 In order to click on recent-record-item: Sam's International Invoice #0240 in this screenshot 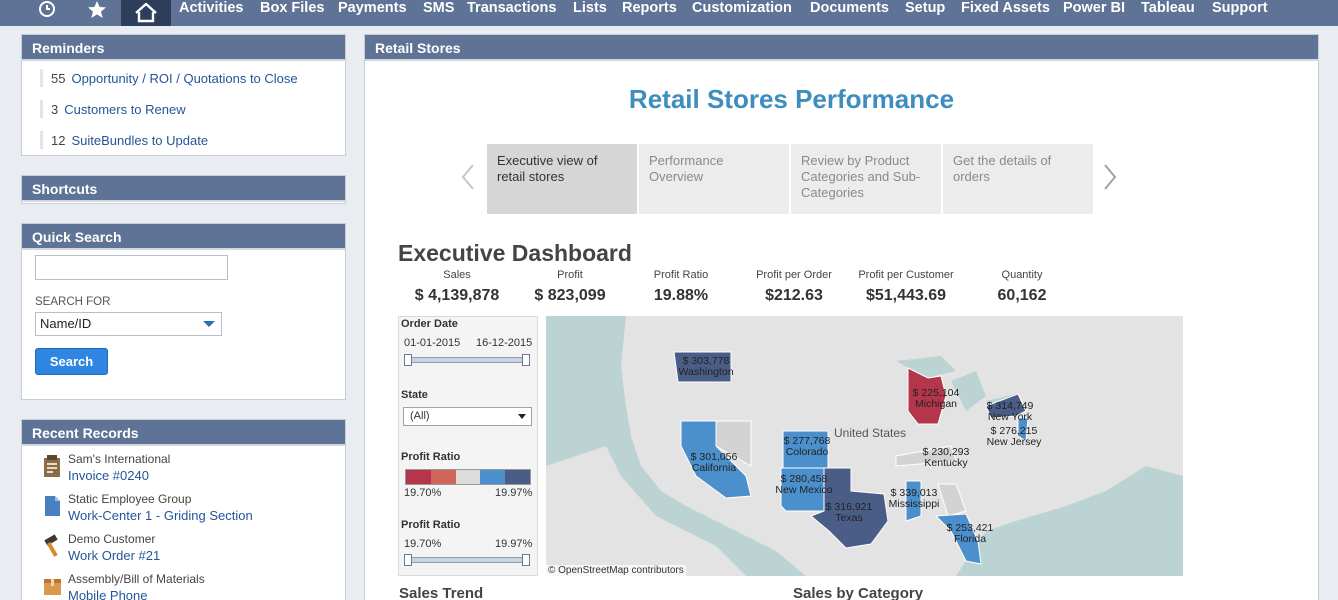, I will do `click(192, 472)`.